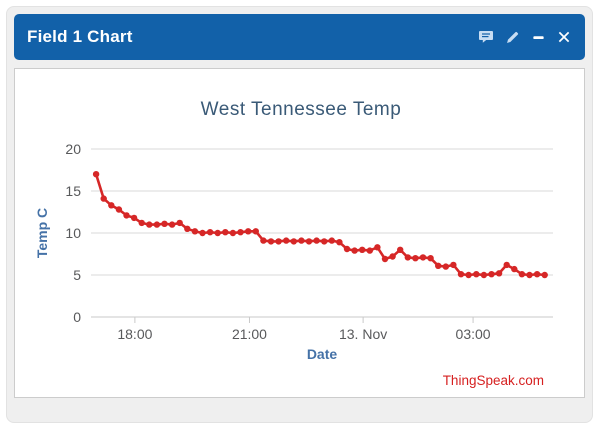  I want to click on edit-icon, so click(512, 37).